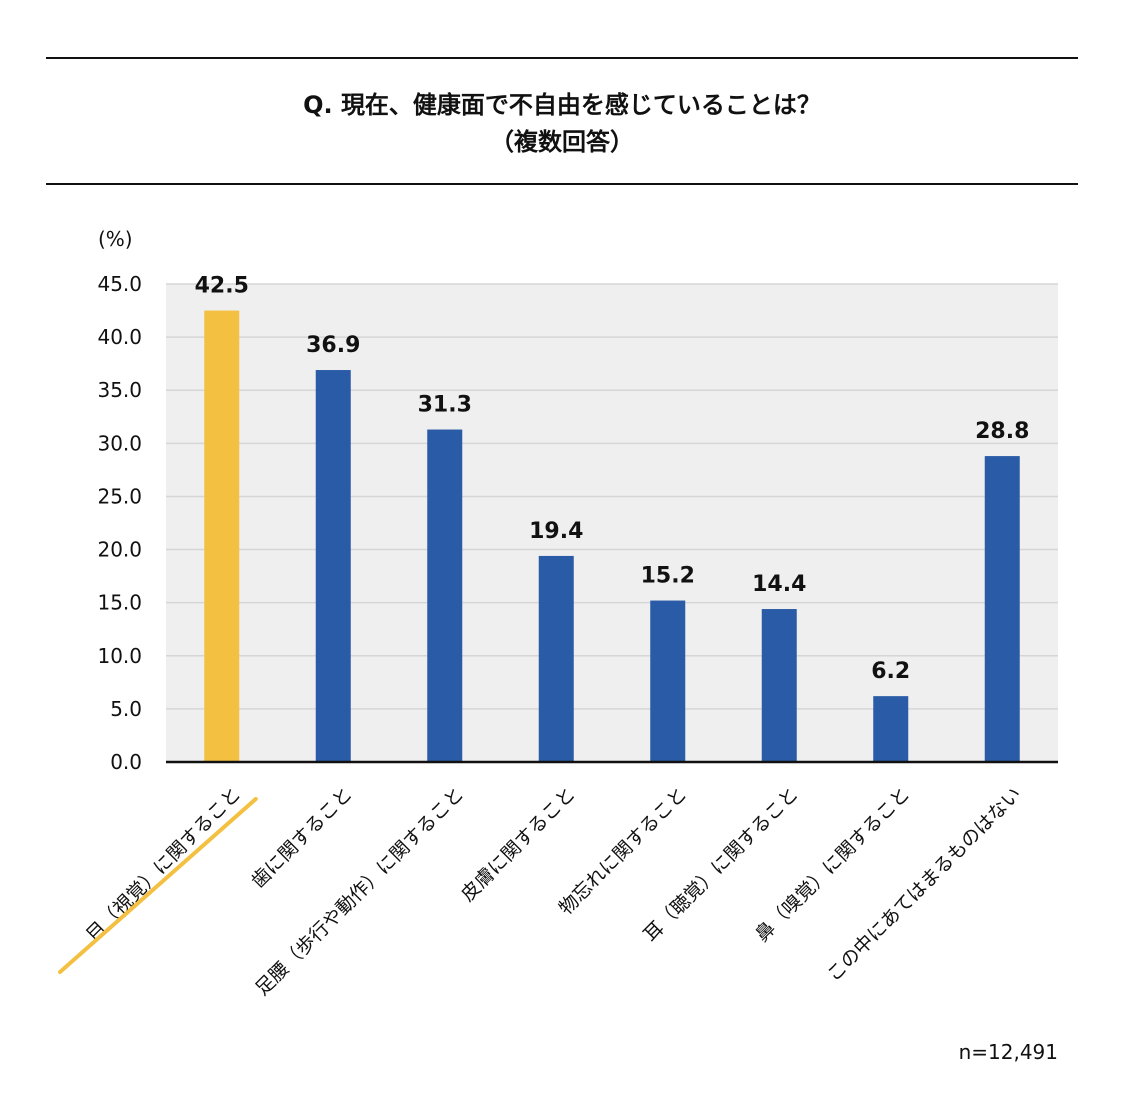 This screenshot has width=1124, height=1100. I want to click on bar-value-label: 15.2, so click(668, 576).